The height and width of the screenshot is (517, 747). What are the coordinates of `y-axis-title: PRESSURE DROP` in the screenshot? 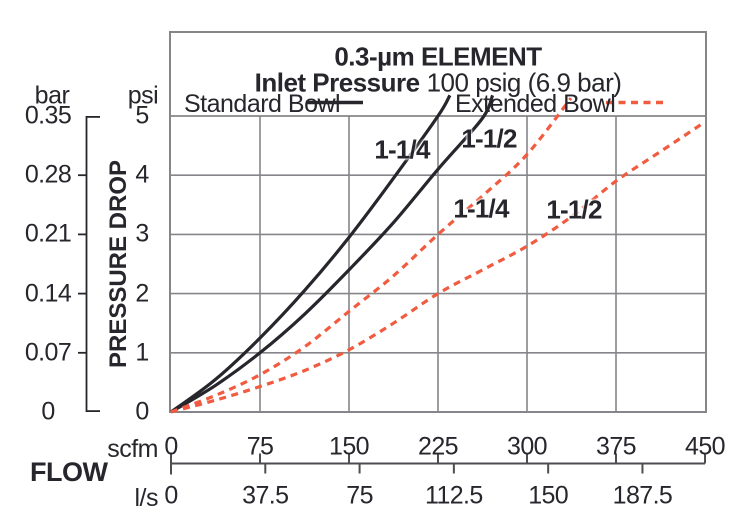 It's located at (118, 264).